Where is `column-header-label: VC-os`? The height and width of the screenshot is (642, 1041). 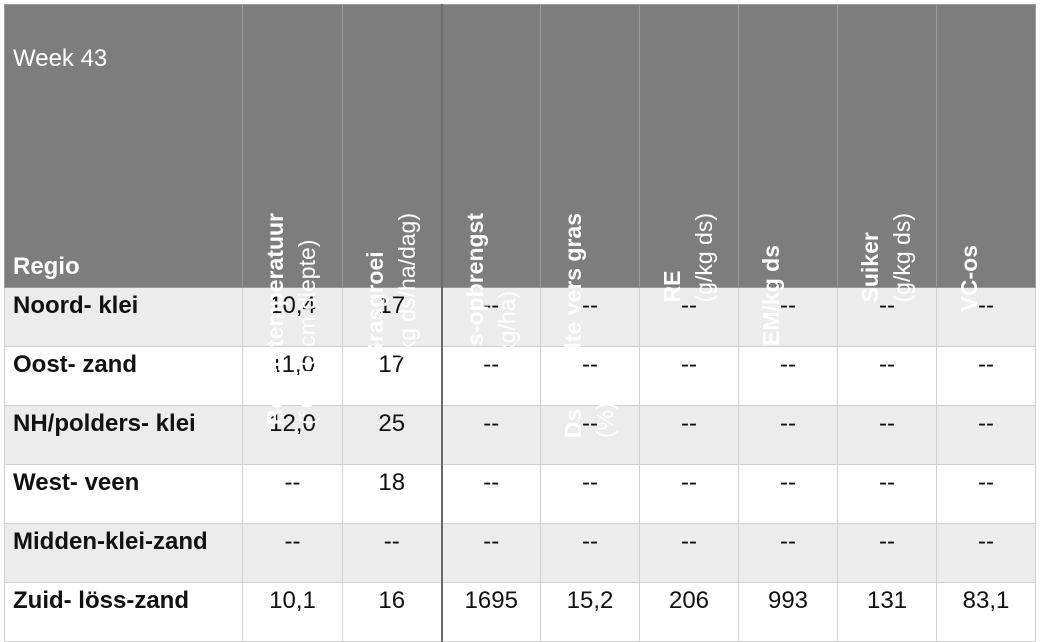 column-header-label: VC-os is located at coordinates (969, 278).